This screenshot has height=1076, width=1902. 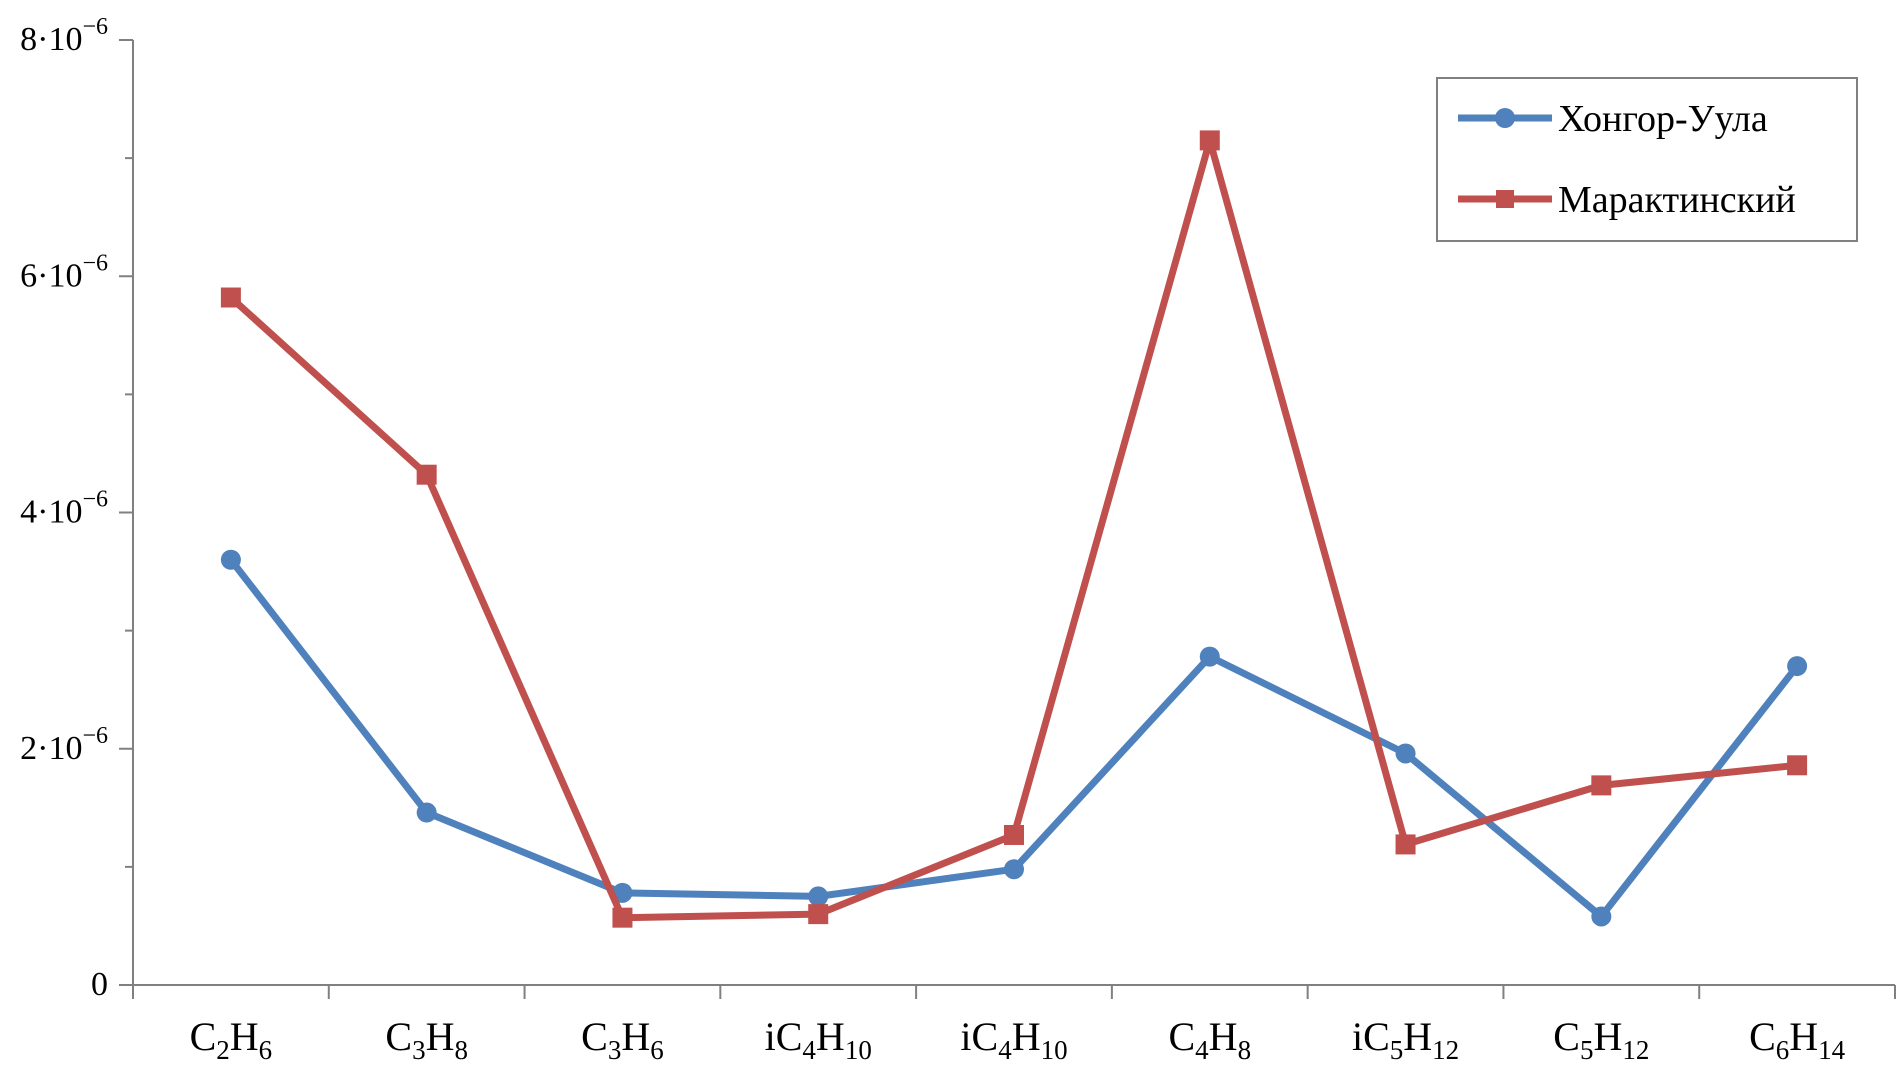 I want to click on legend: Хонгор-Уула Марактинский, so click(x=1647, y=159).